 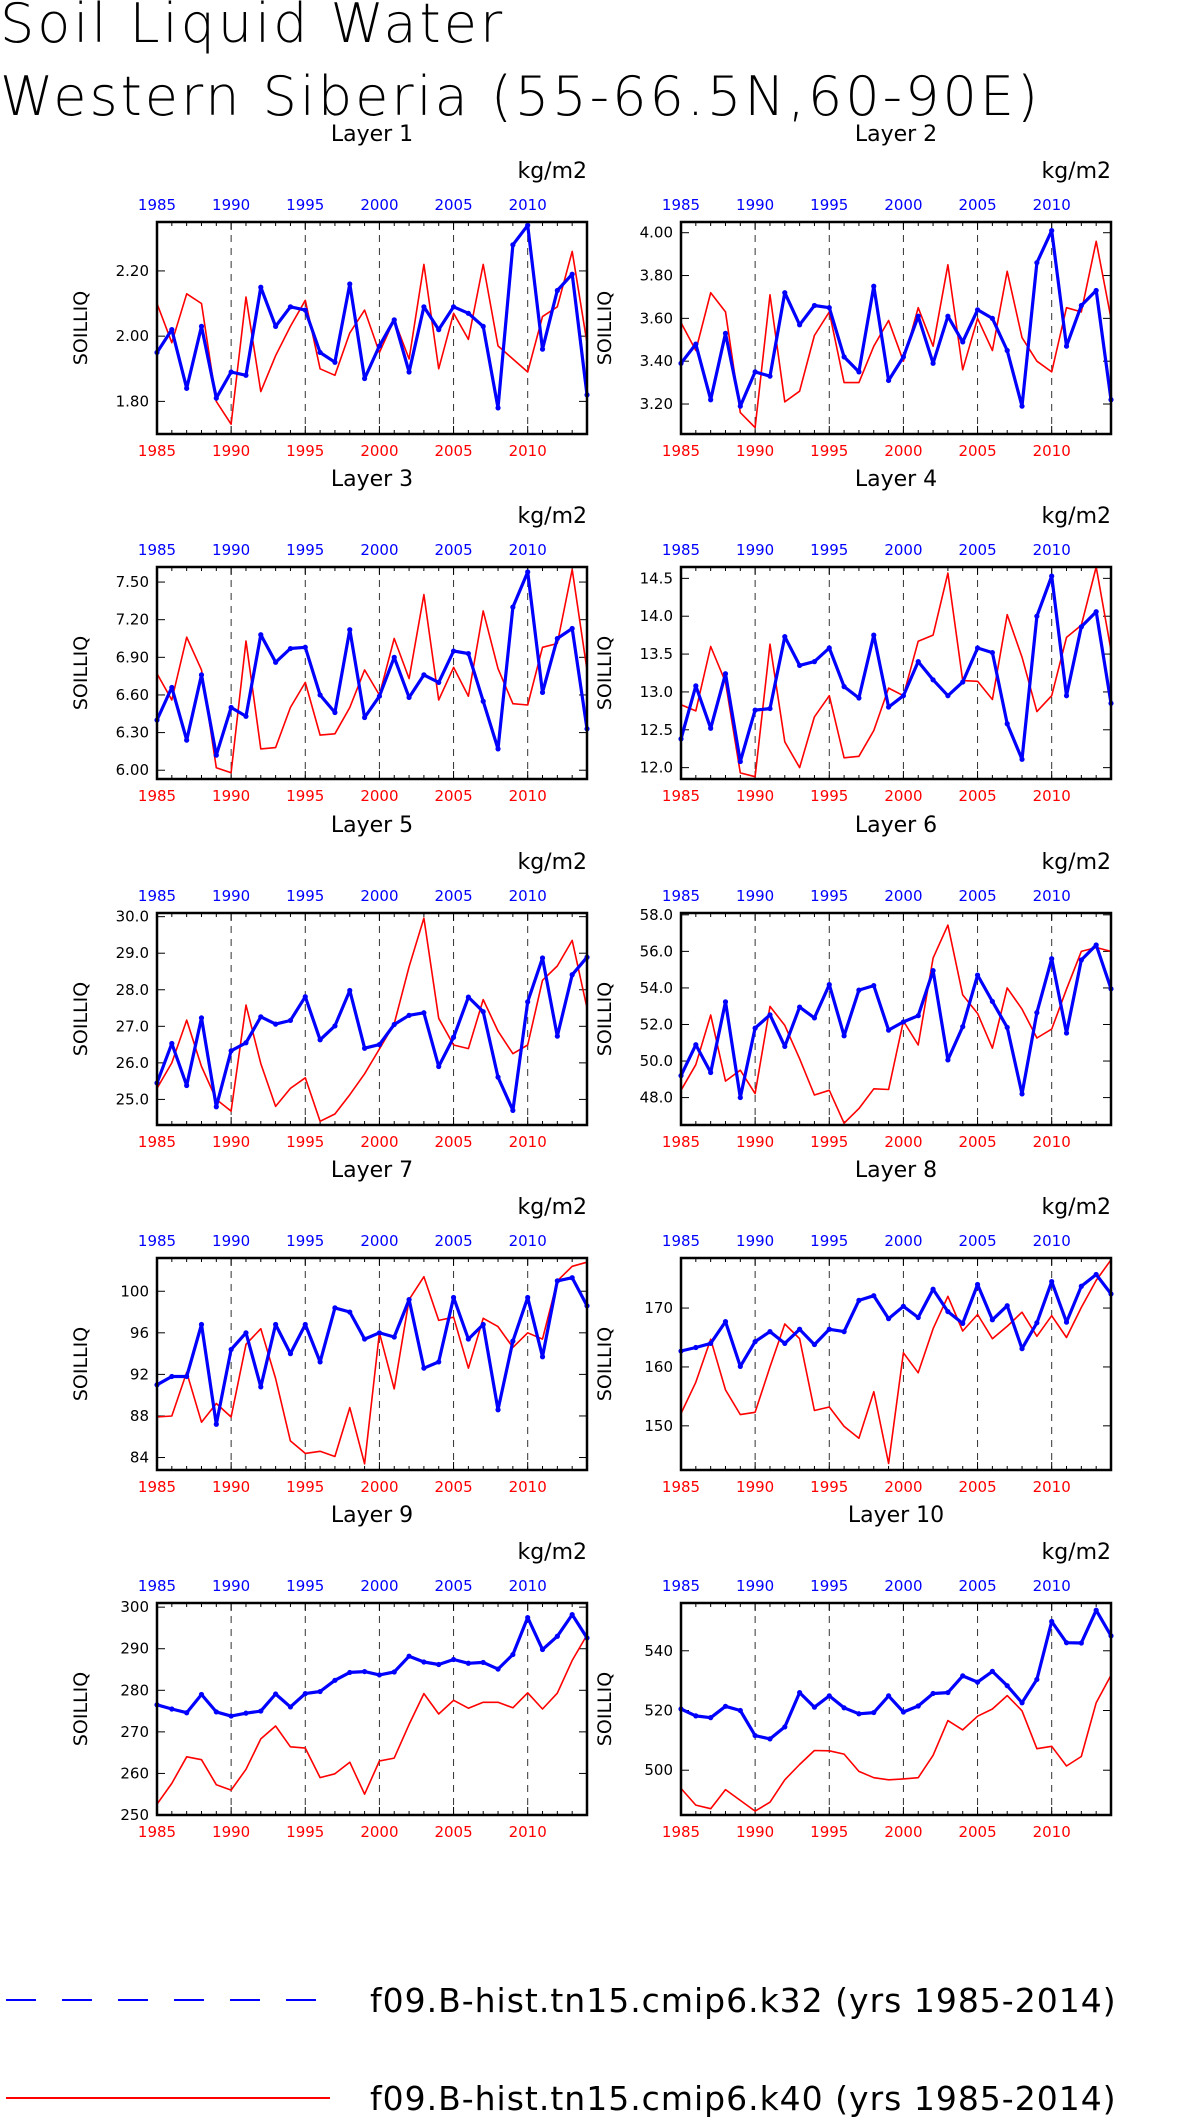 What do you see at coordinates (157, 205) in the screenshot?
I see `x-tick-label-top: 1985` at bounding box center [157, 205].